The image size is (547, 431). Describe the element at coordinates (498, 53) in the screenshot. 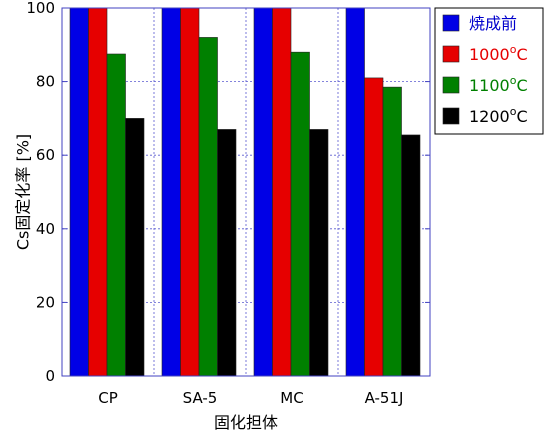

I see `legend-label: 1000oC` at that location.